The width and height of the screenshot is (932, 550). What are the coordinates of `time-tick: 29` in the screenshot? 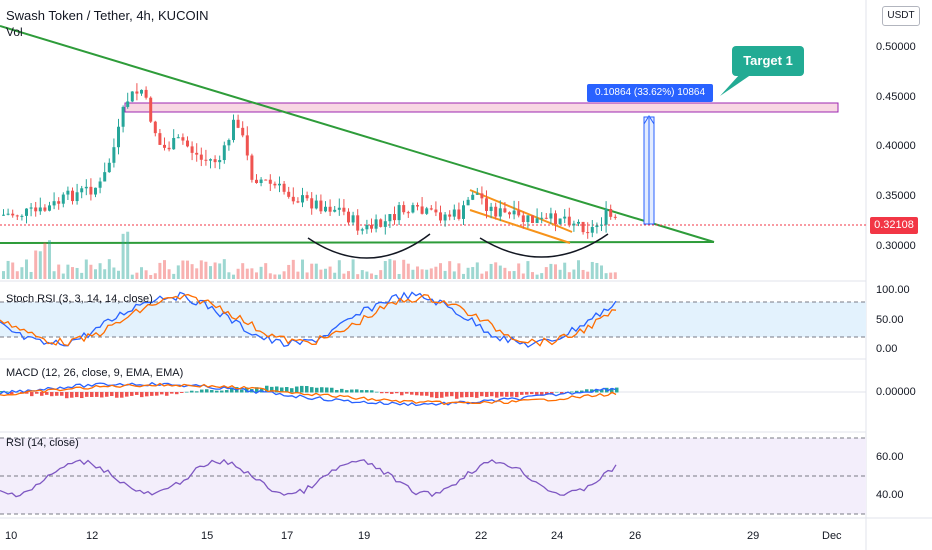 It's located at (753, 536).